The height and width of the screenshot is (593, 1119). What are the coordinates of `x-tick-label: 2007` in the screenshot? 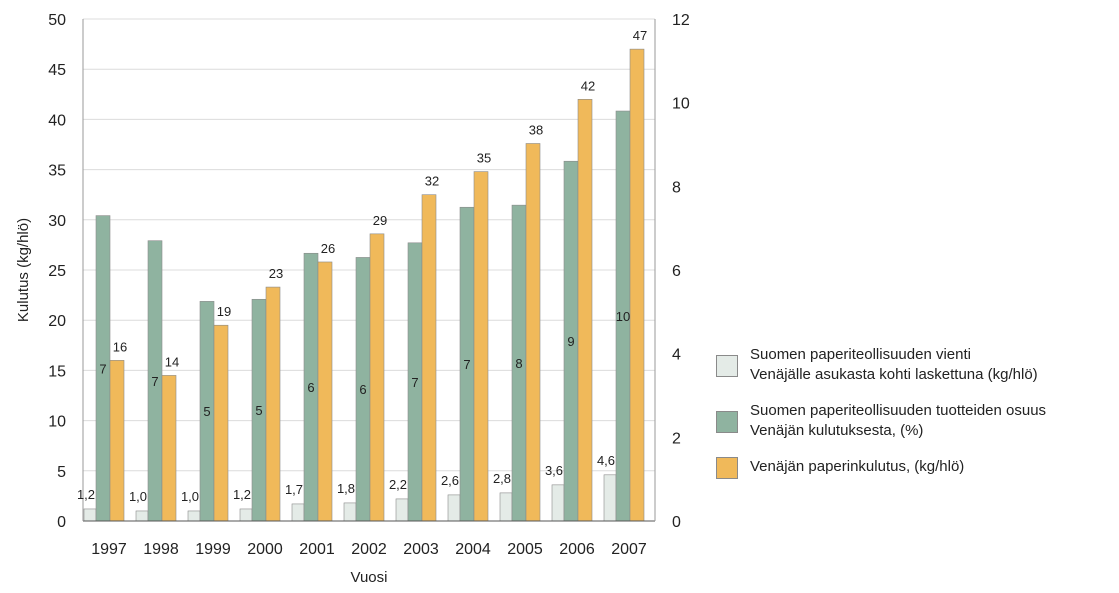 It's located at (629, 549).